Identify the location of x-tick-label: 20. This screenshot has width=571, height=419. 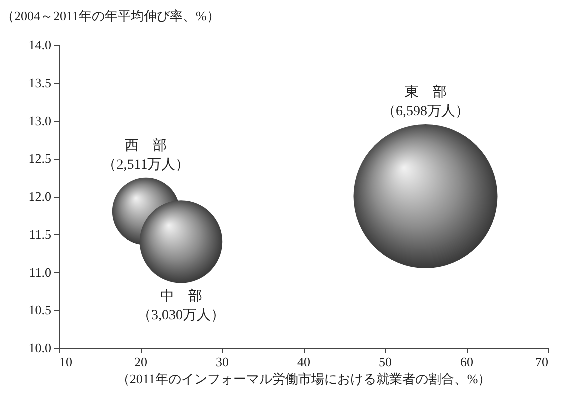
(141, 362).